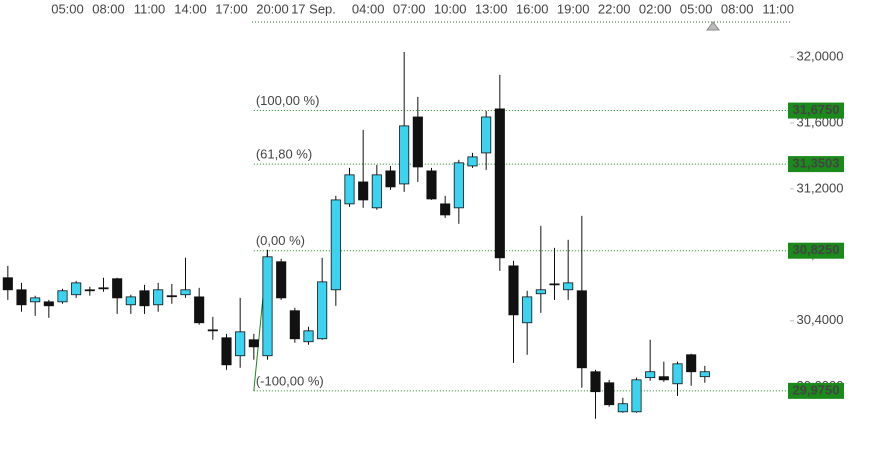  What do you see at coordinates (272, 8) in the screenshot?
I see `x-tick-label: 20:00` at bounding box center [272, 8].